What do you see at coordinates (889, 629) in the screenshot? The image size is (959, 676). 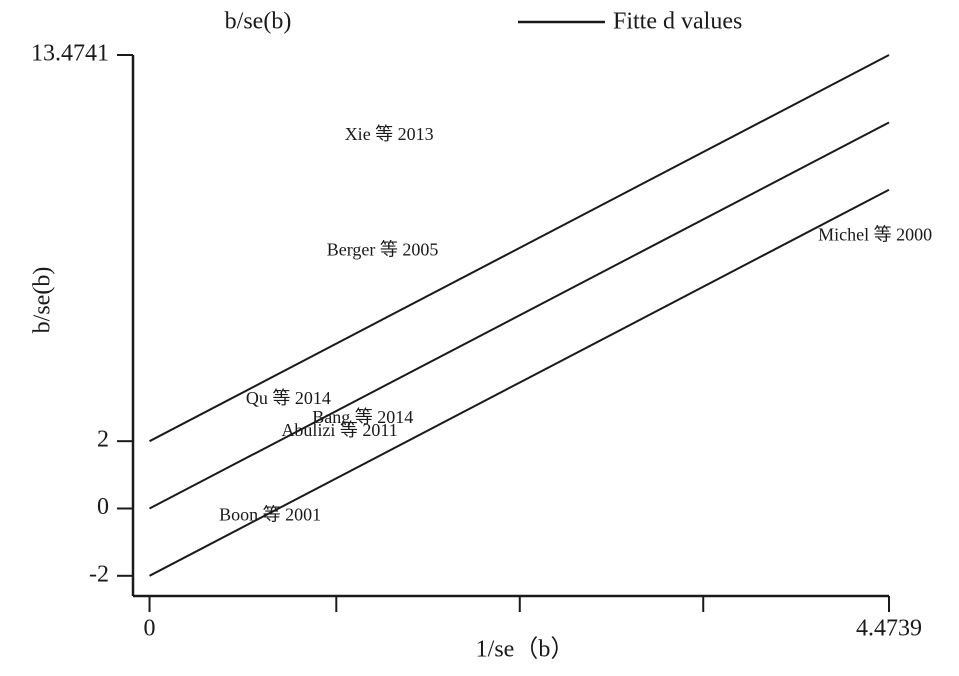 I see `x-tick-label: 4.4739` at bounding box center [889, 629].